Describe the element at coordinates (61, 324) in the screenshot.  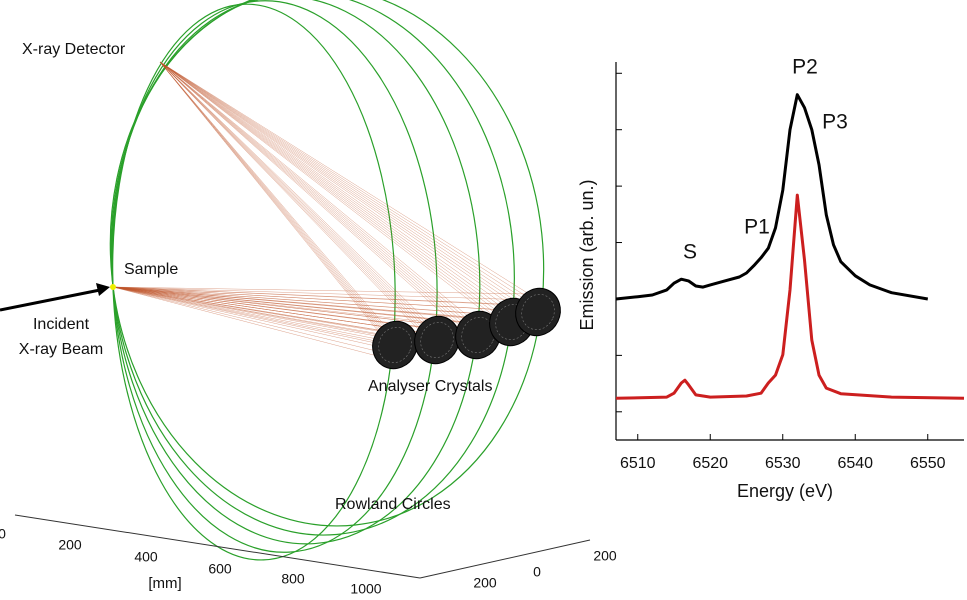
I see `diagram-label: Incident` at that location.